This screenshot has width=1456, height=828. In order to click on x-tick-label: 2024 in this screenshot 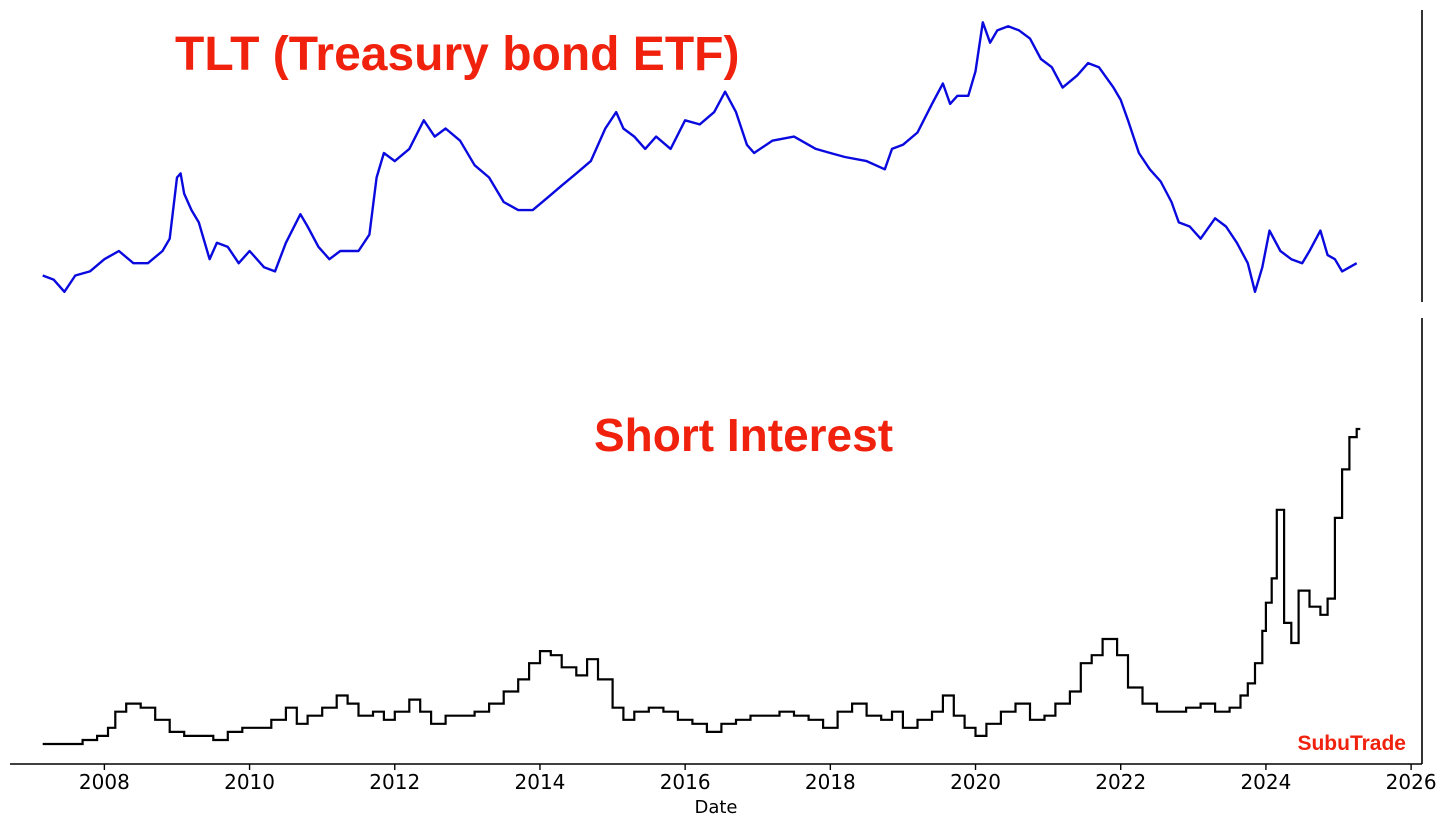, I will do `click(1265, 782)`.